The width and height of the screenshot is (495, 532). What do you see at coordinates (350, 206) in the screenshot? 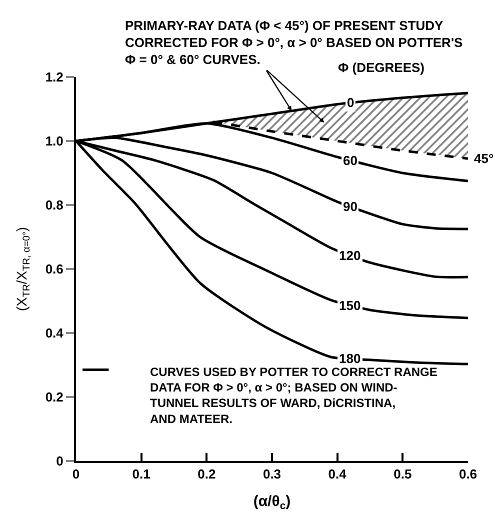
I see `series-label: 90` at bounding box center [350, 206].